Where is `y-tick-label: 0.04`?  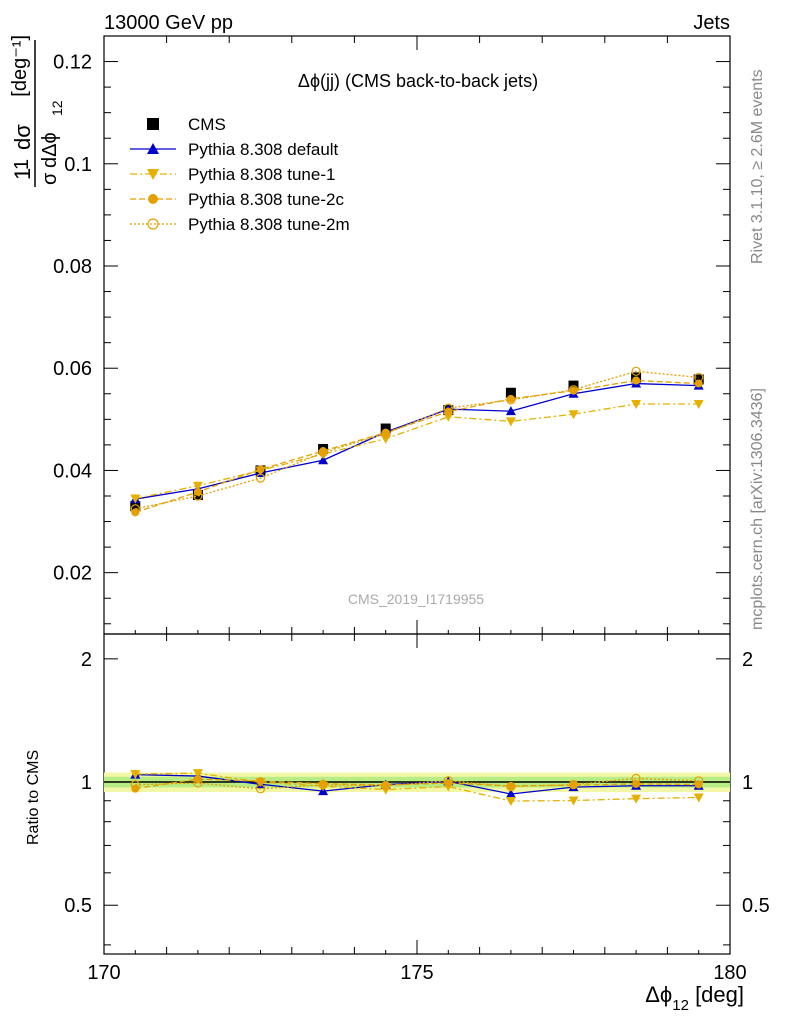 y-tick-label: 0.04 is located at coordinates (72, 471).